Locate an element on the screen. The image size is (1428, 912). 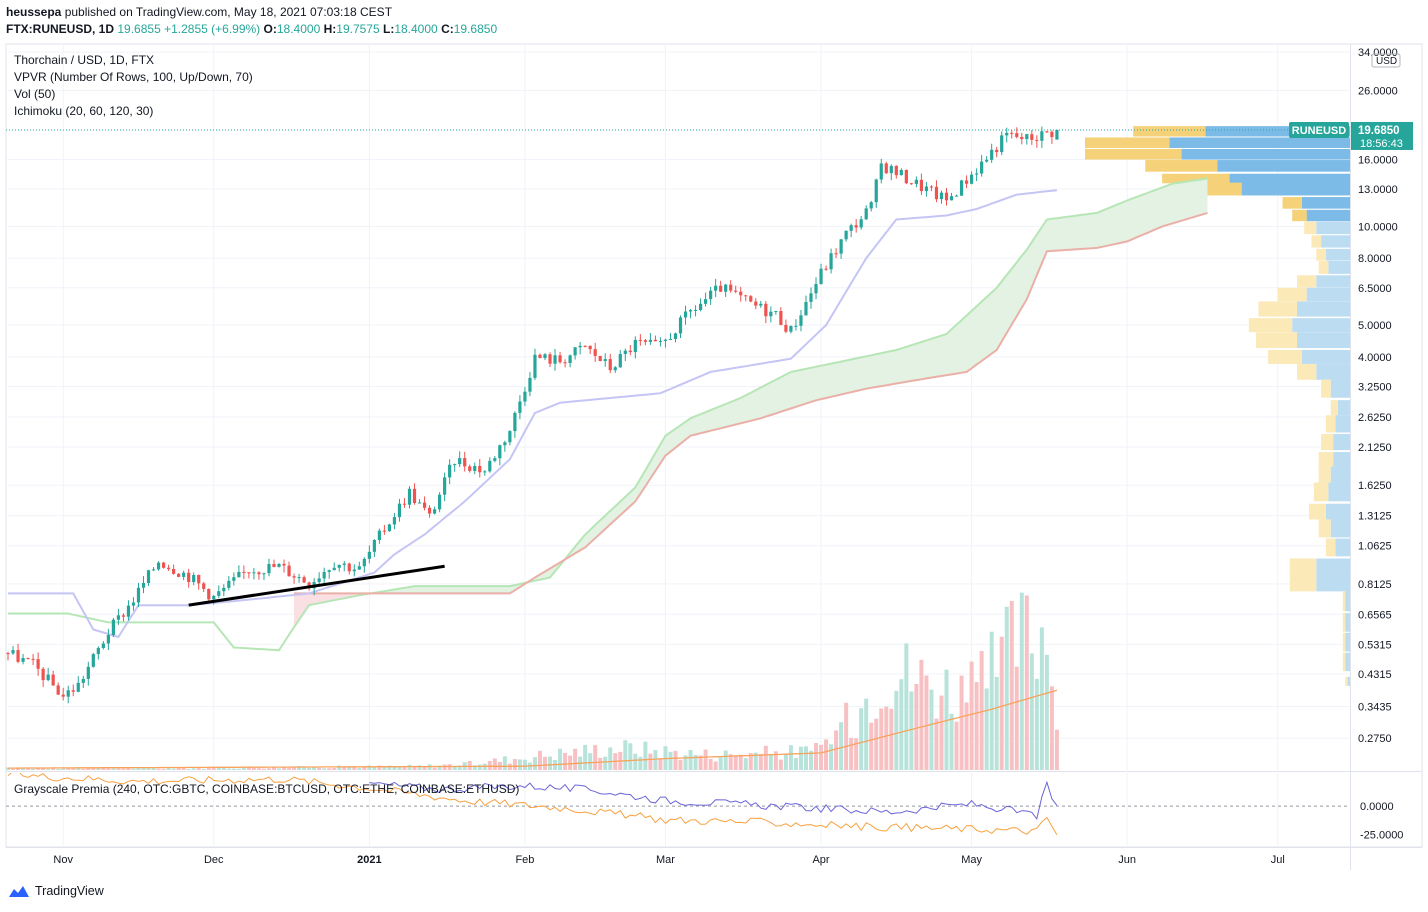
x-tick-label: Dec is located at coordinates (214, 860).